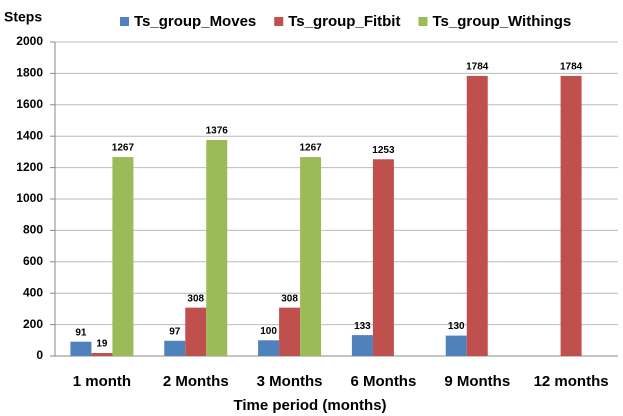 The width and height of the screenshot is (623, 416). Describe the element at coordinates (571, 381) in the screenshot. I see `x-tick-label: 12 months` at that location.